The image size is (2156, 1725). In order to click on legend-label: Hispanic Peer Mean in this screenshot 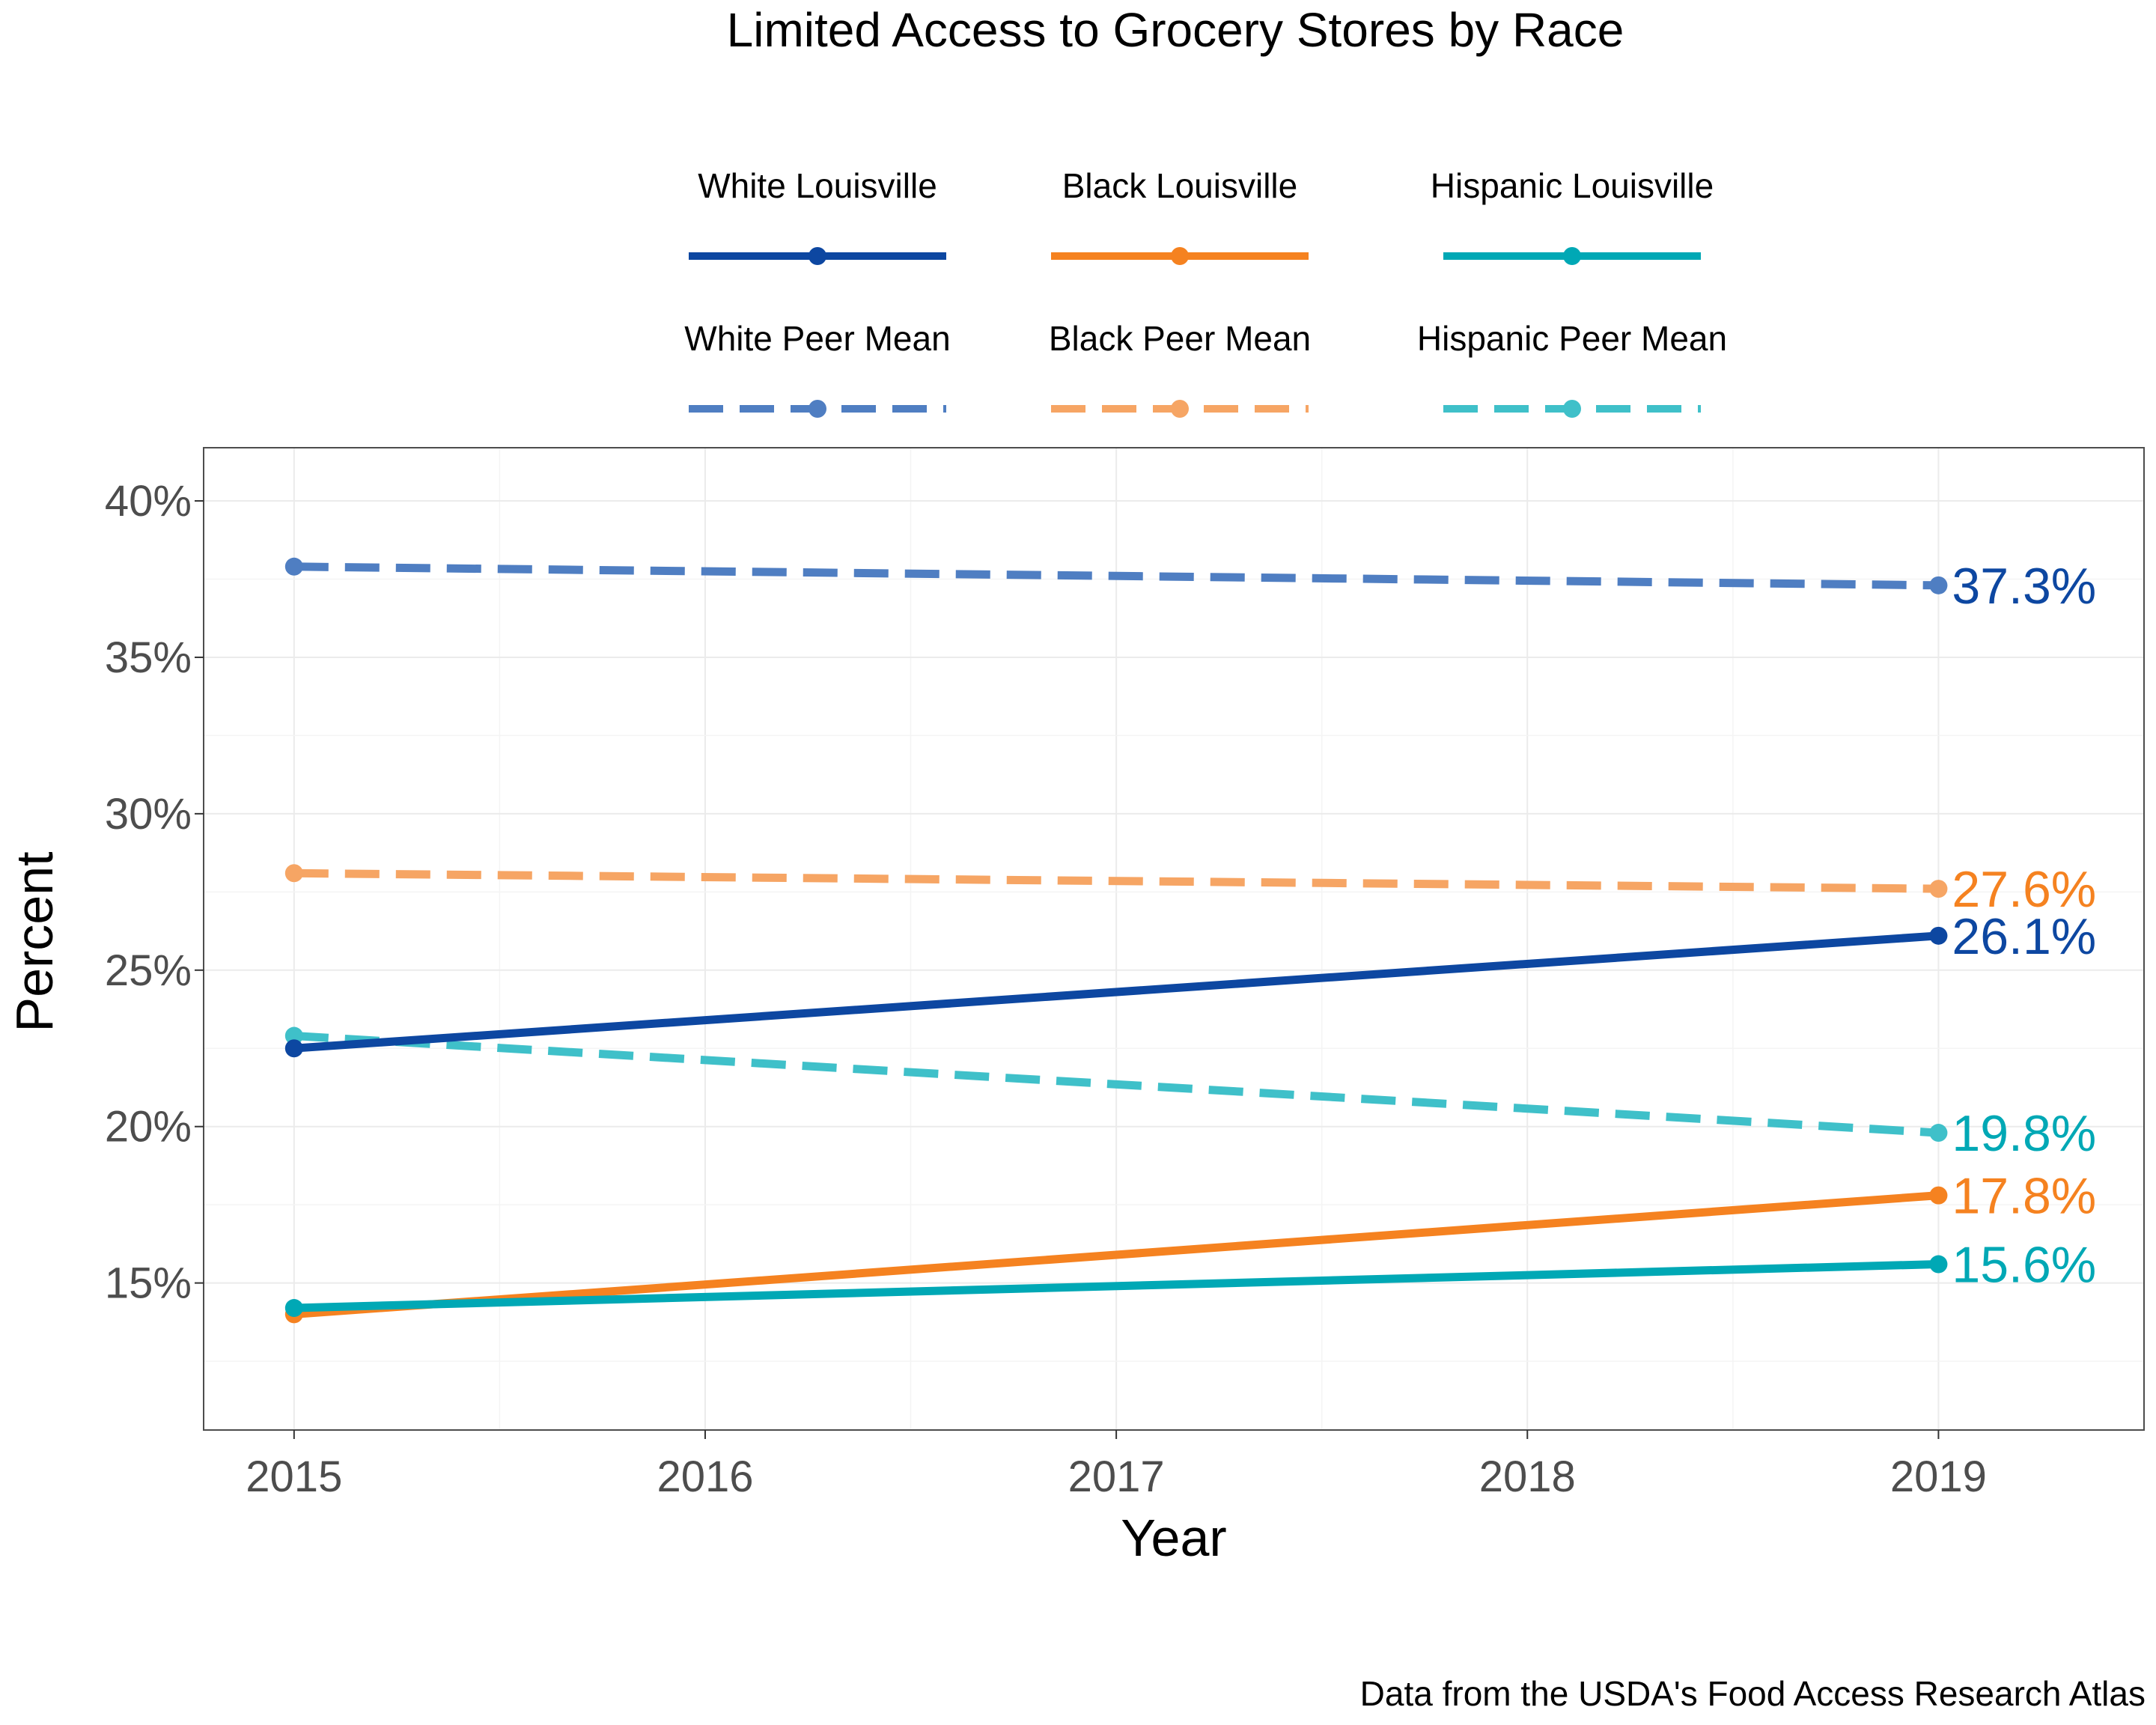, I will do `click(1572, 338)`.